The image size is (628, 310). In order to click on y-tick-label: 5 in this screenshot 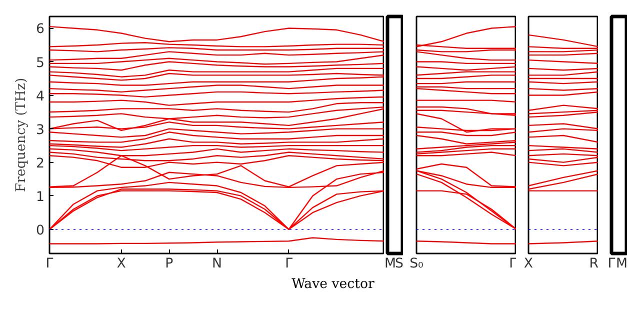, I will do `click(40, 63)`.